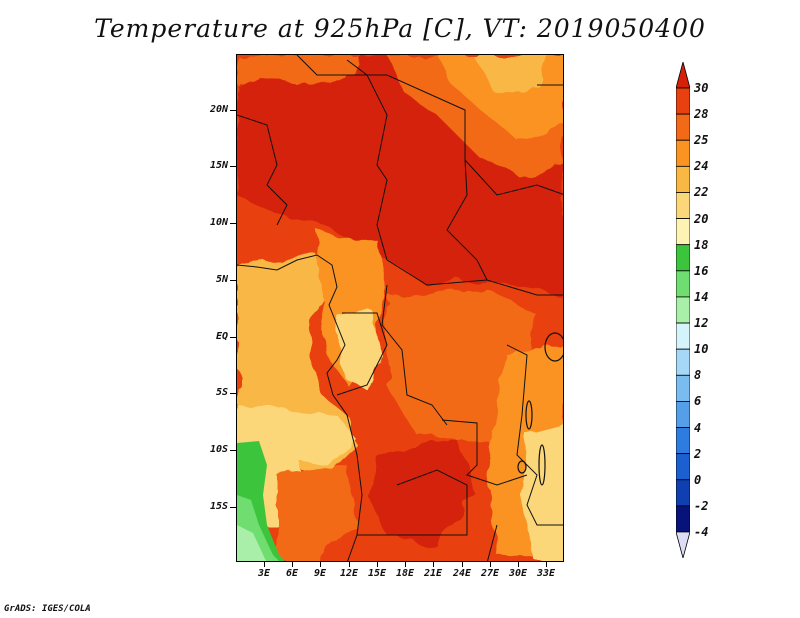 The height and width of the screenshot is (618, 800). I want to click on colorbar-label: 22, so click(701, 192).